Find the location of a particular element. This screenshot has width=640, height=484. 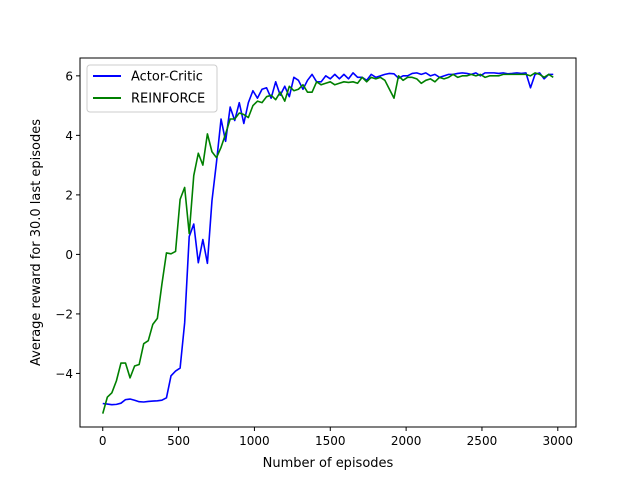

y-tick-label: 4 is located at coordinates (69, 136).